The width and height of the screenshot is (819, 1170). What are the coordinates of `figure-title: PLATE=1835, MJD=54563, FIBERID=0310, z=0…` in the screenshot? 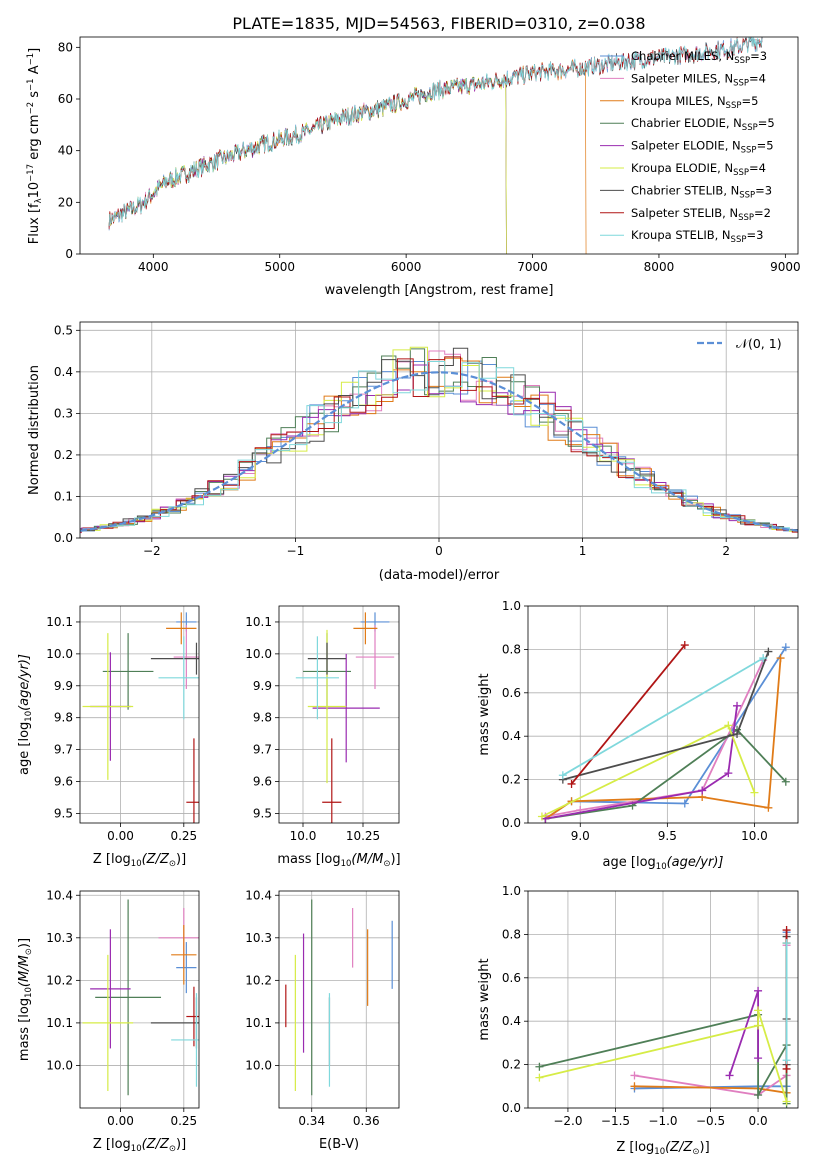 It's located at (438, 23).